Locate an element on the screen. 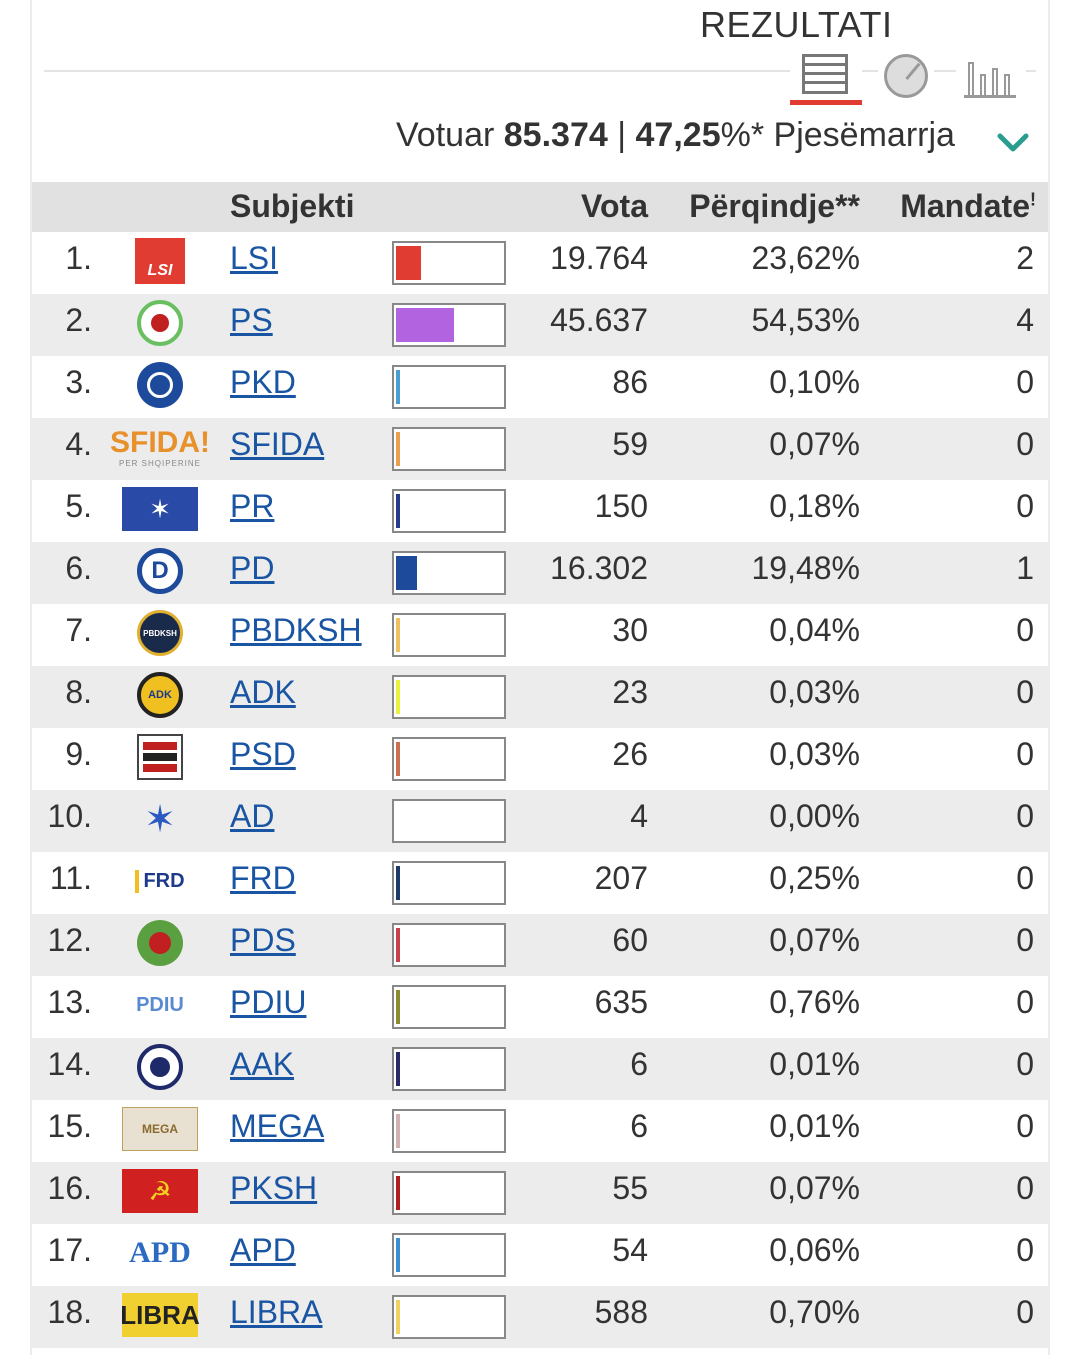 The width and height of the screenshot is (1080, 1355). votes-value: 19.764 is located at coordinates (599, 258).